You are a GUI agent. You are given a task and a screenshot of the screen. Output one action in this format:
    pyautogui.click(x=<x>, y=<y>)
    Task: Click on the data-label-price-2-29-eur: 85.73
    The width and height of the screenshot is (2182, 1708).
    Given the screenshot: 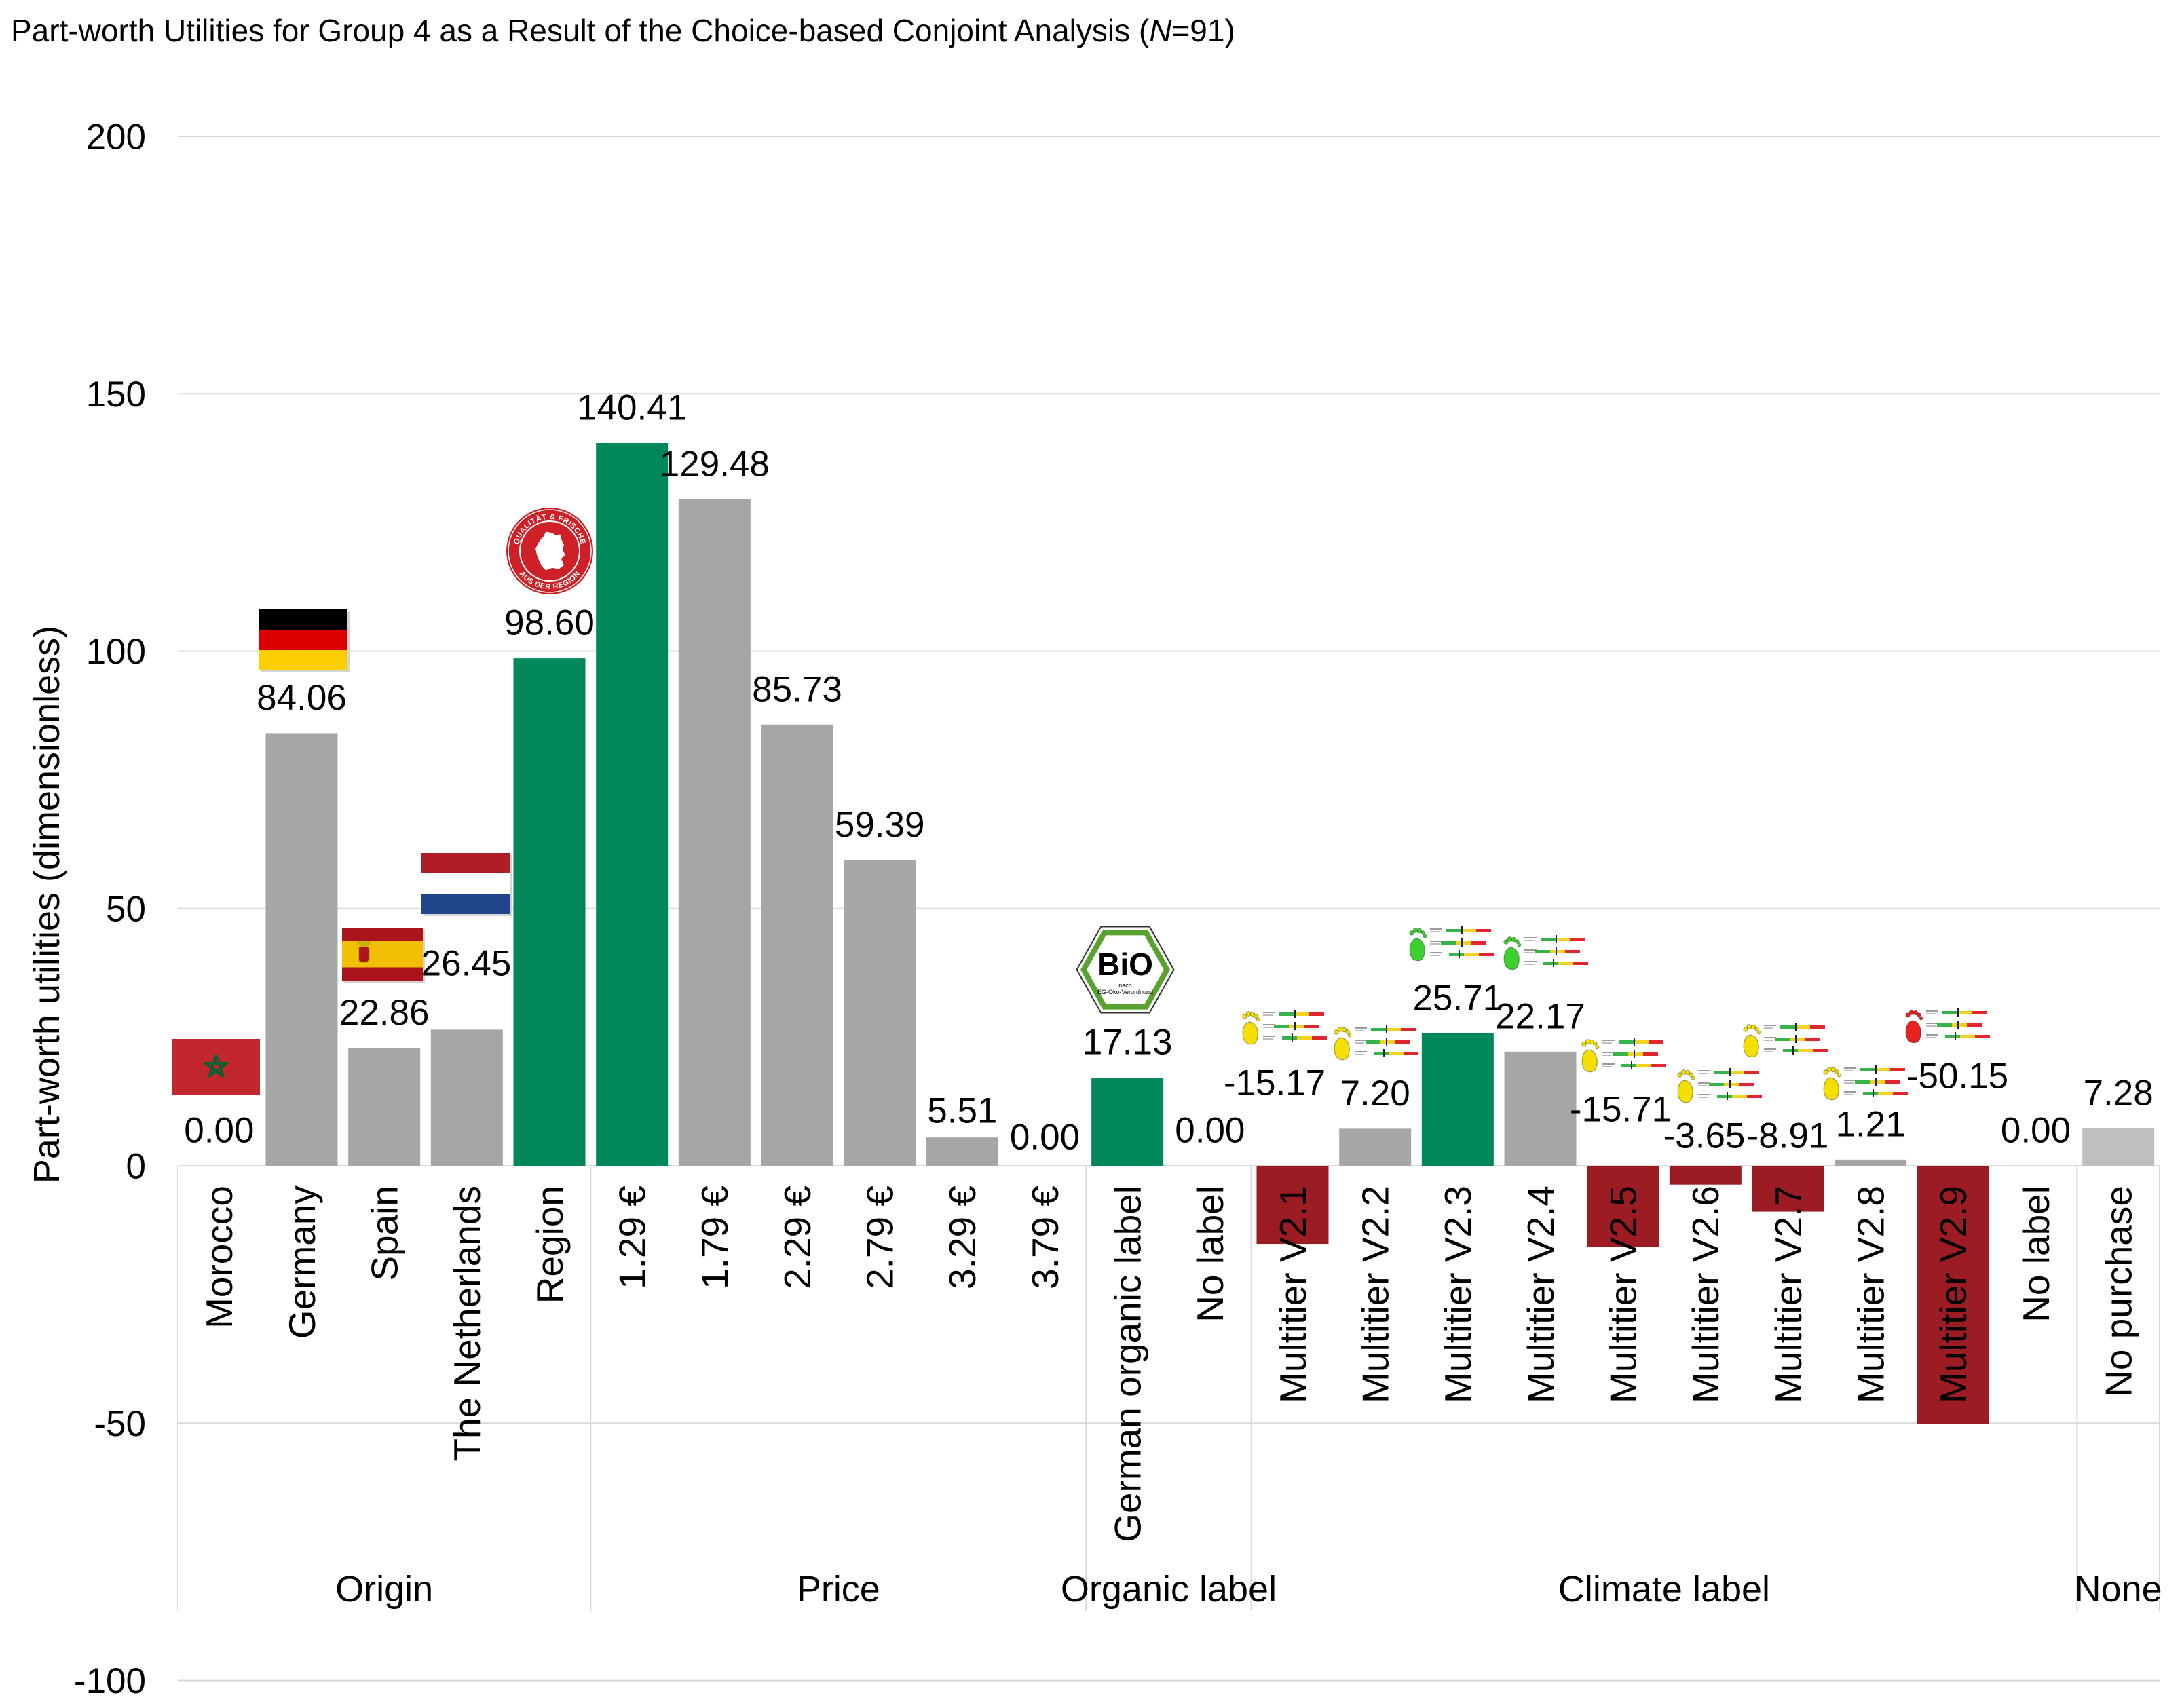 What is the action you would take?
    pyautogui.click(x=797, y=689)
    